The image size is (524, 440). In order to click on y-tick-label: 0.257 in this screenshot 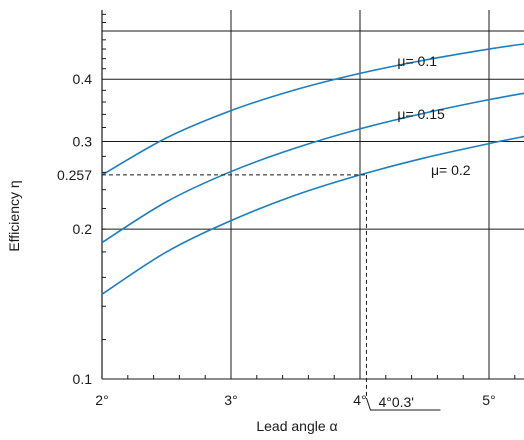, I will do `click(74, 175)`.